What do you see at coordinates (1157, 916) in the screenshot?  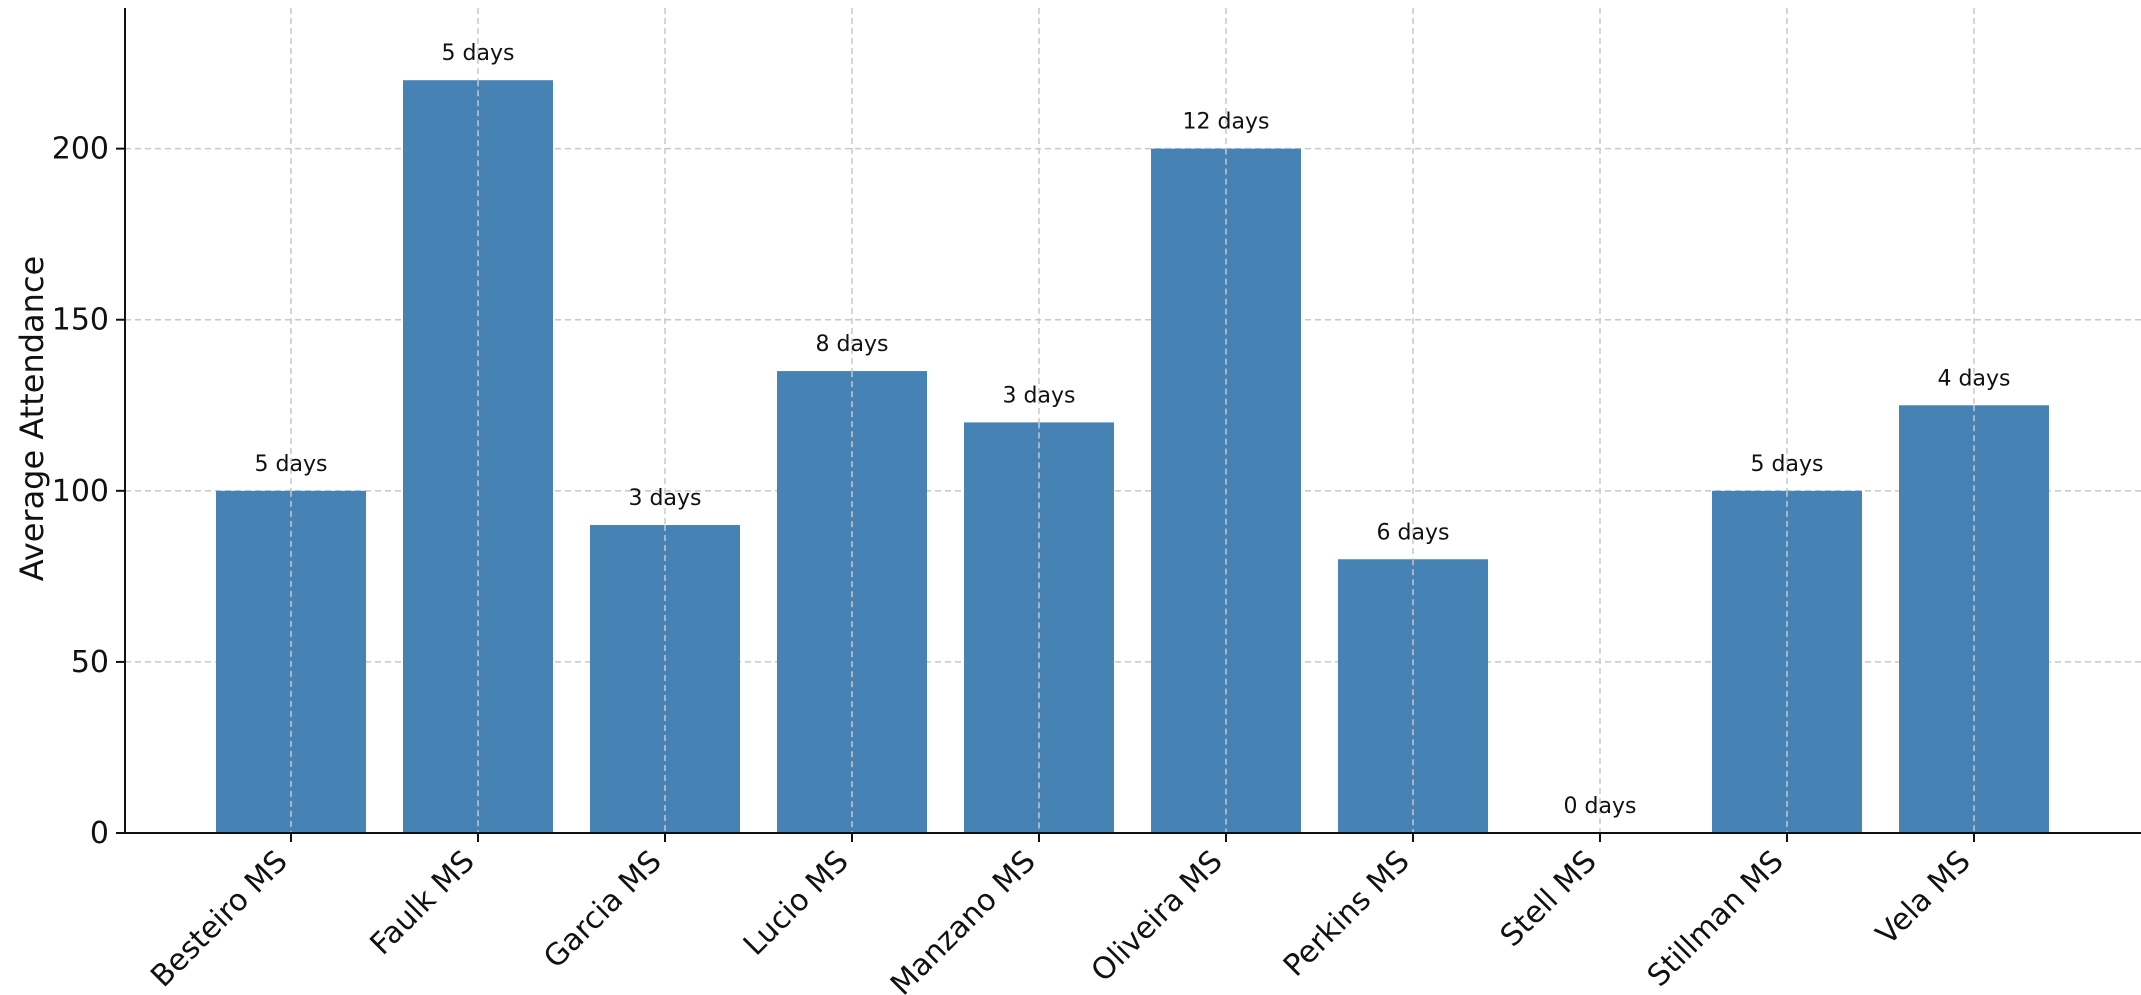 I see `x-tick-label: Oliveira MS` at bounding box center [1157, 916].